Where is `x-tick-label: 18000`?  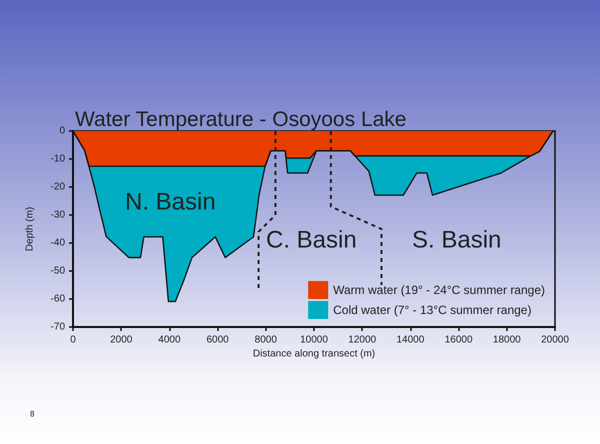
x-tick-label: 18000 is located at coordinates (507, 340).